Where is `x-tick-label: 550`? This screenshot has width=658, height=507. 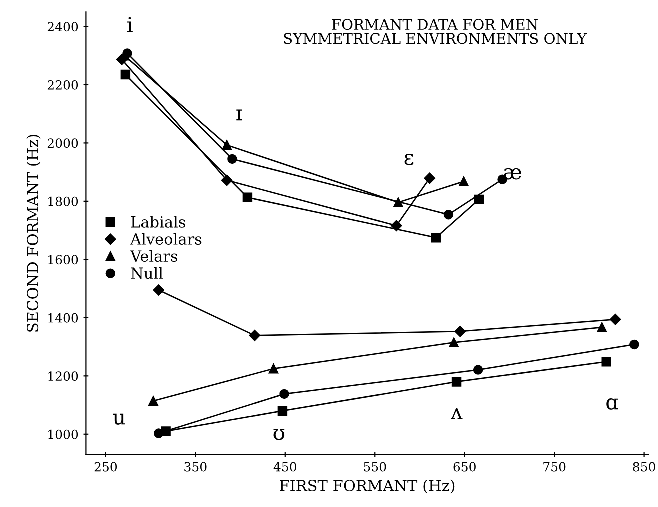 x-tick-label: 550 is located at coordinates (375, 467).